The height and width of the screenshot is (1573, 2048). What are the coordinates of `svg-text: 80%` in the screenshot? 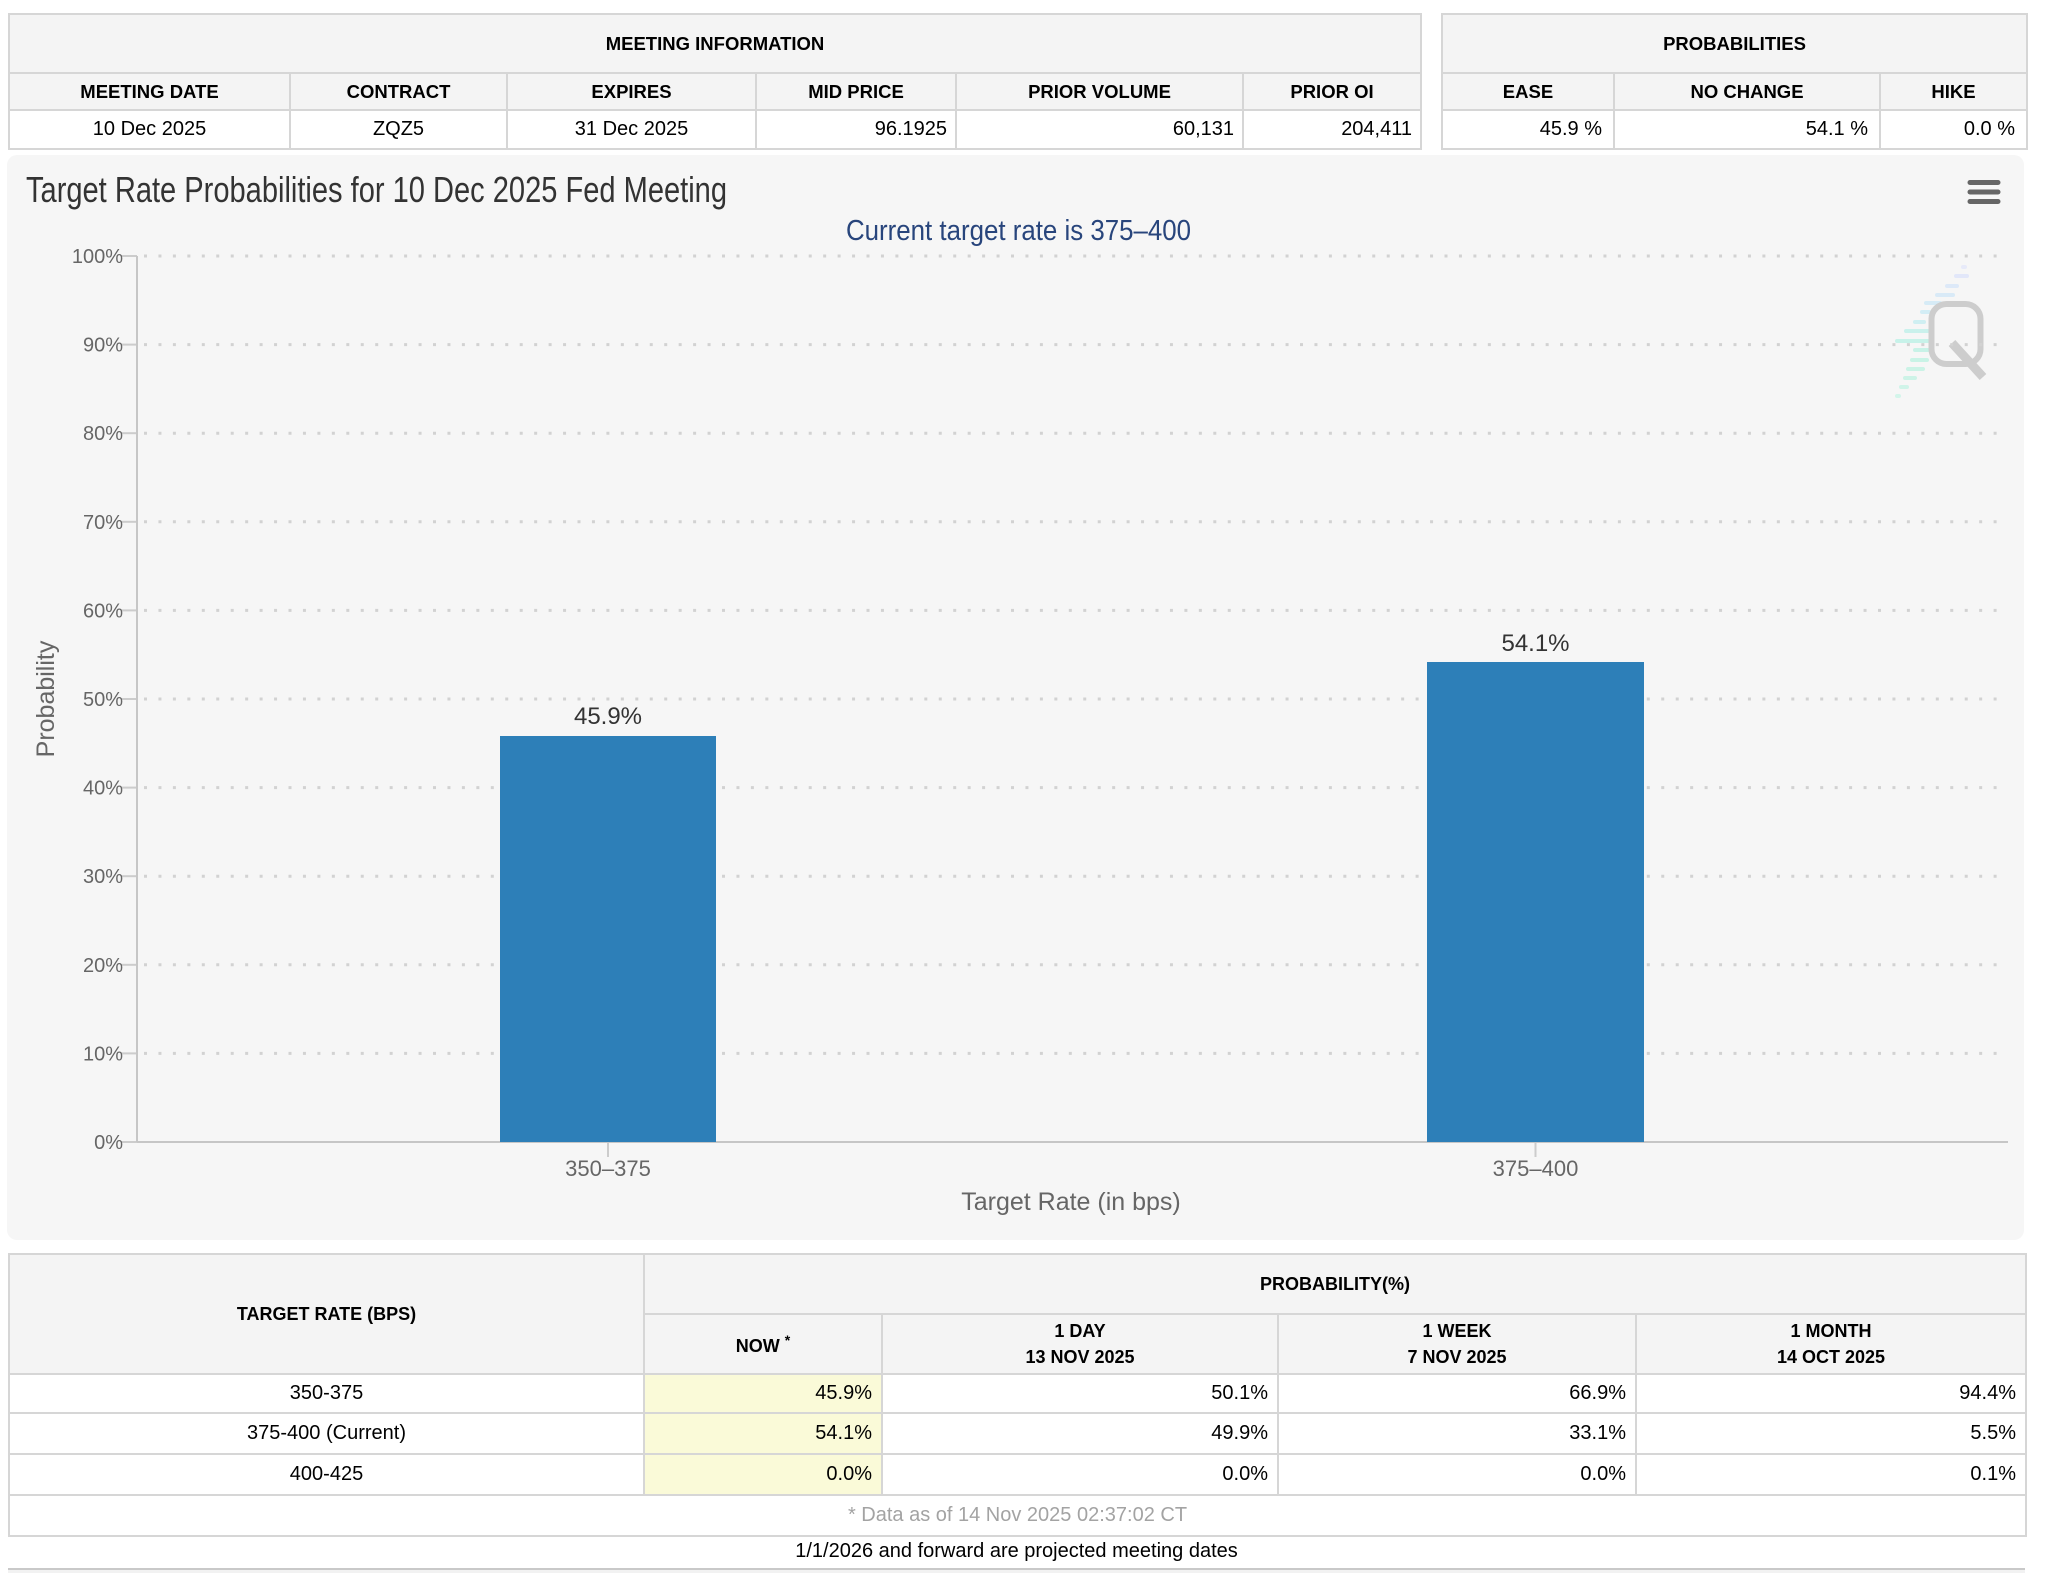 It's located at (103, 434).